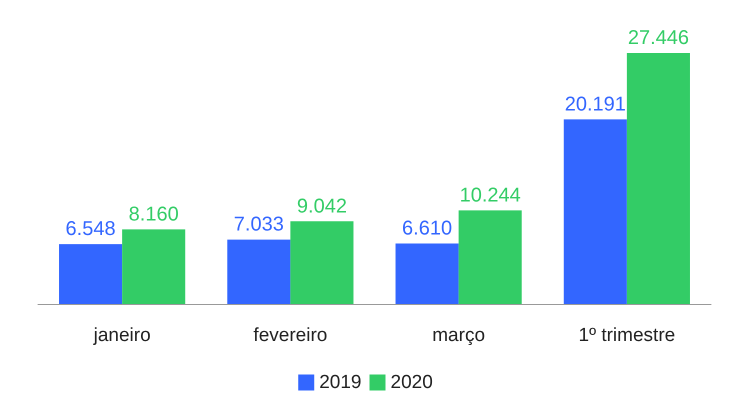 The height and width of the screenshot is (405, 731). Describe the element at coordinates (595, 104) in the screenshot. I see `data-label: 20.191` at that location.